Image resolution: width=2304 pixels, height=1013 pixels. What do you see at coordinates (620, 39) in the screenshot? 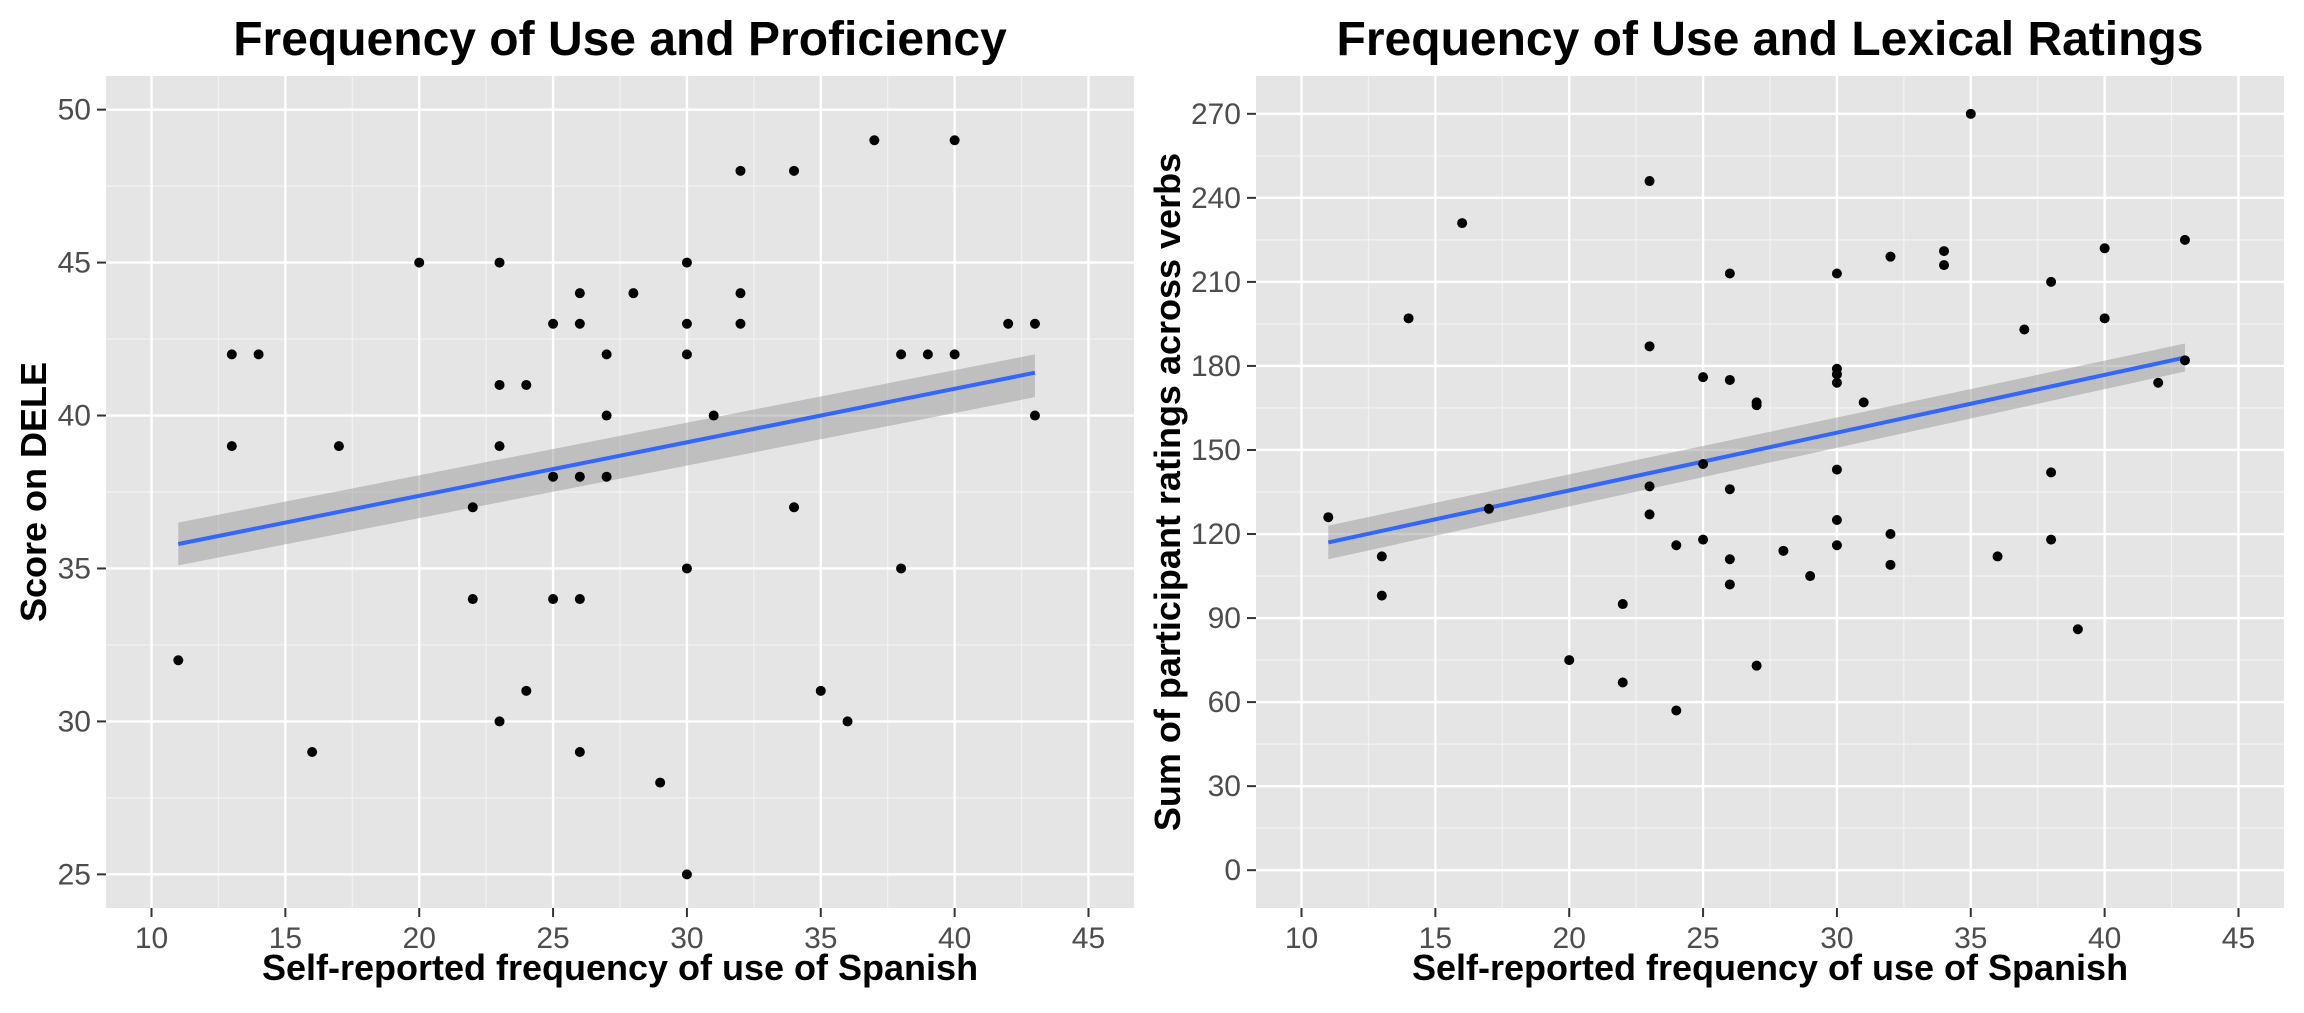
I see `chart-title: Frequency of Use and Proficiency` at bounding box center [620, 39].